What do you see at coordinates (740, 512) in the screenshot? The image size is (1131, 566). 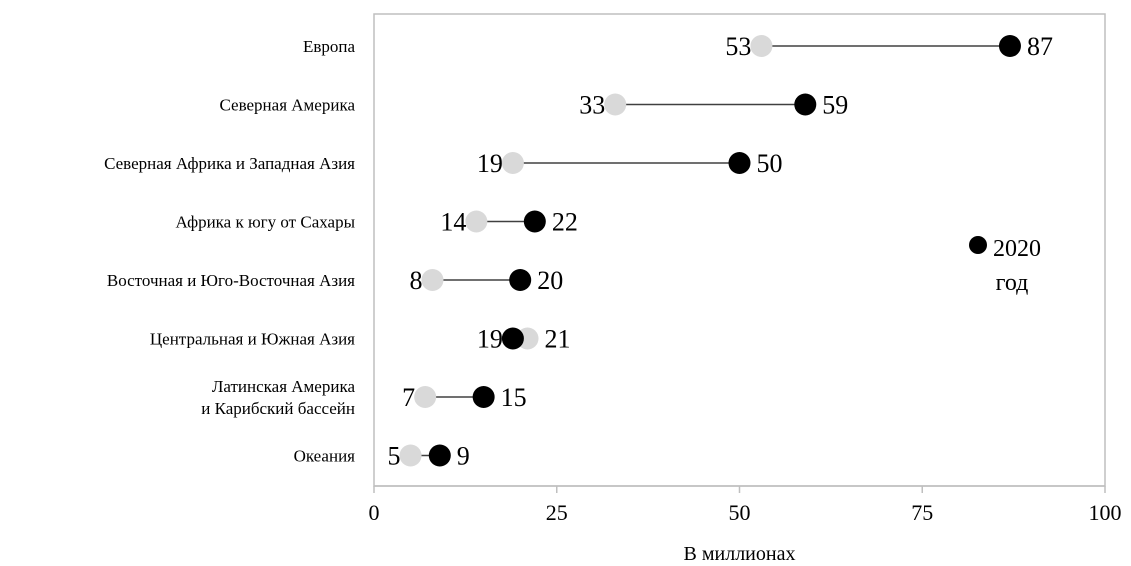 I see `x-tick-label: 50` at bounding box center [740, 512].